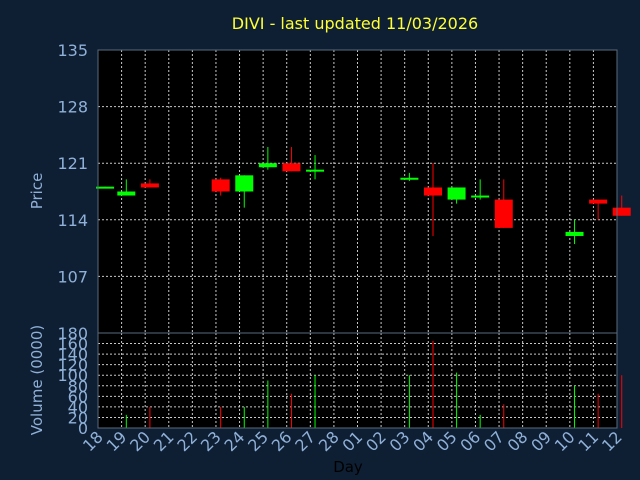 The width and height of the screenshot is (640, 480). I want to click on x-axis-label: Day, so click(348, 467).